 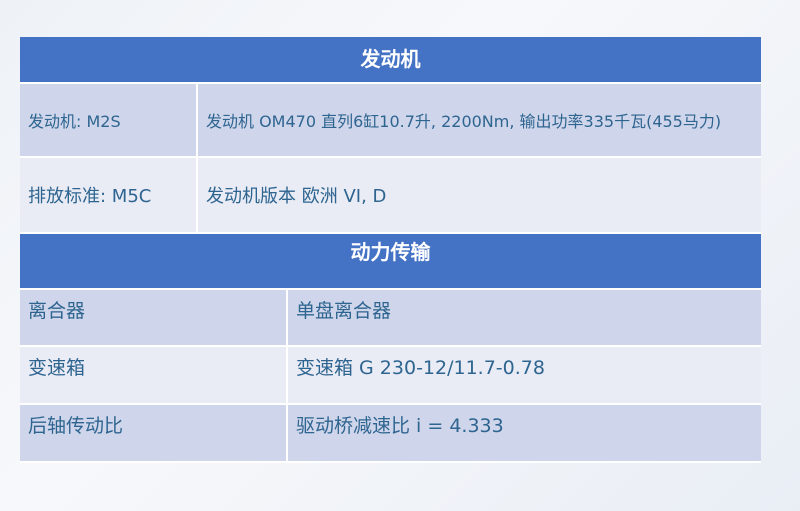 What do you see at coordinates (390, 196) in the screenshot?
I see `table-row: 排放标准: M5C 发动机版本 欧洲 VI, D` at bounding box center [390, 196].